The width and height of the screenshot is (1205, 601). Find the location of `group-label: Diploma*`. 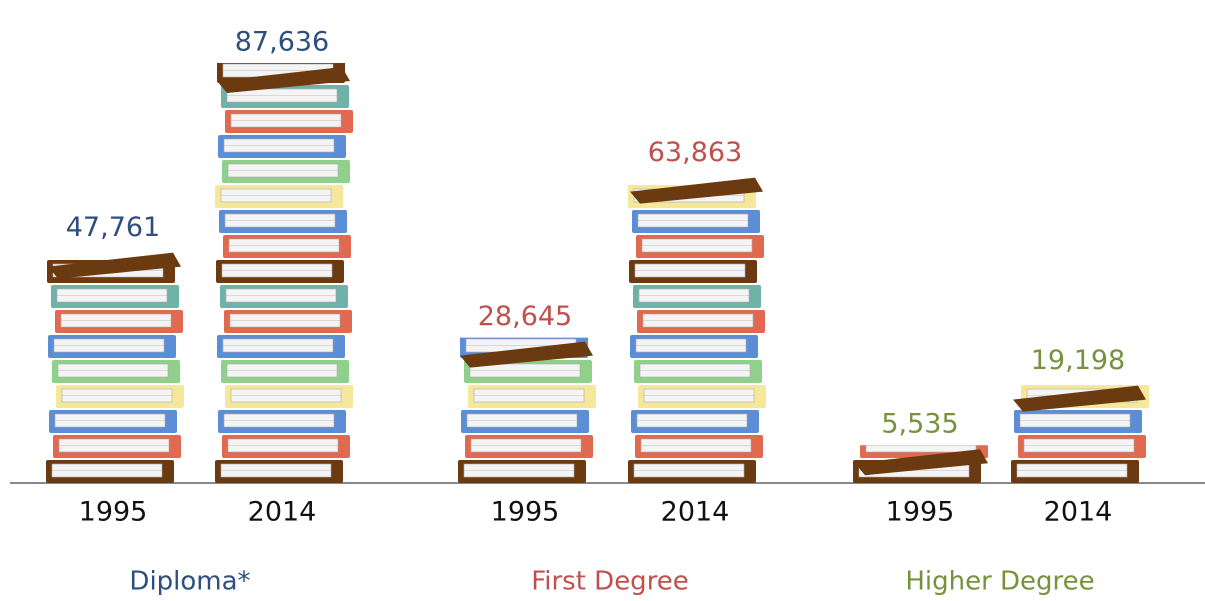

group-label: Diploma* is located at coordinates (189, 582).